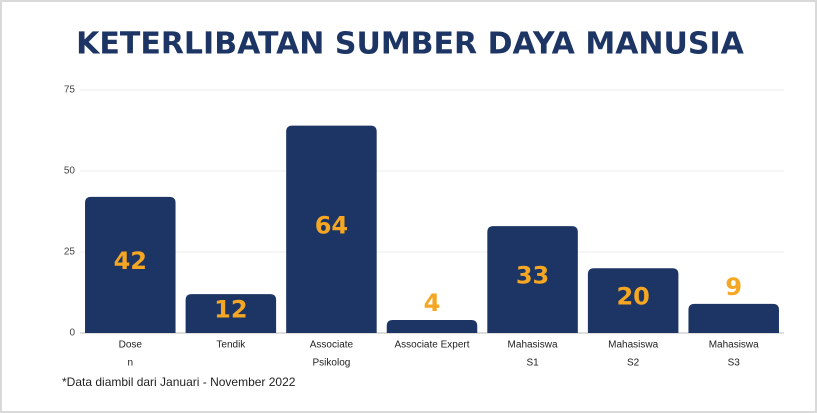  I want to click on x-tick-label: Dose, so click(131, 345).